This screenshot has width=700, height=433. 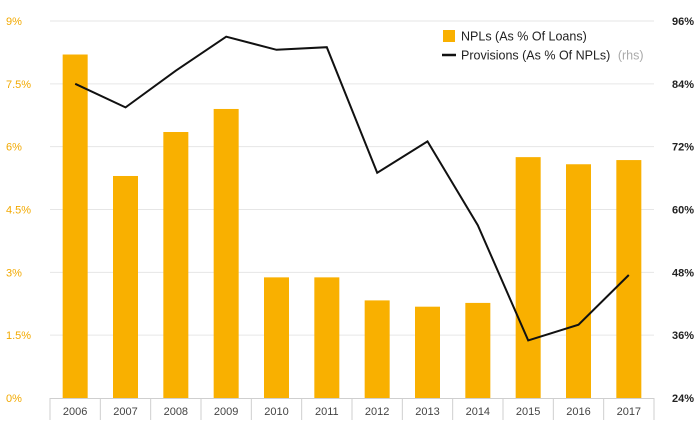 I want to click on left-tick-label: 0%, so click(x=14, y=399).